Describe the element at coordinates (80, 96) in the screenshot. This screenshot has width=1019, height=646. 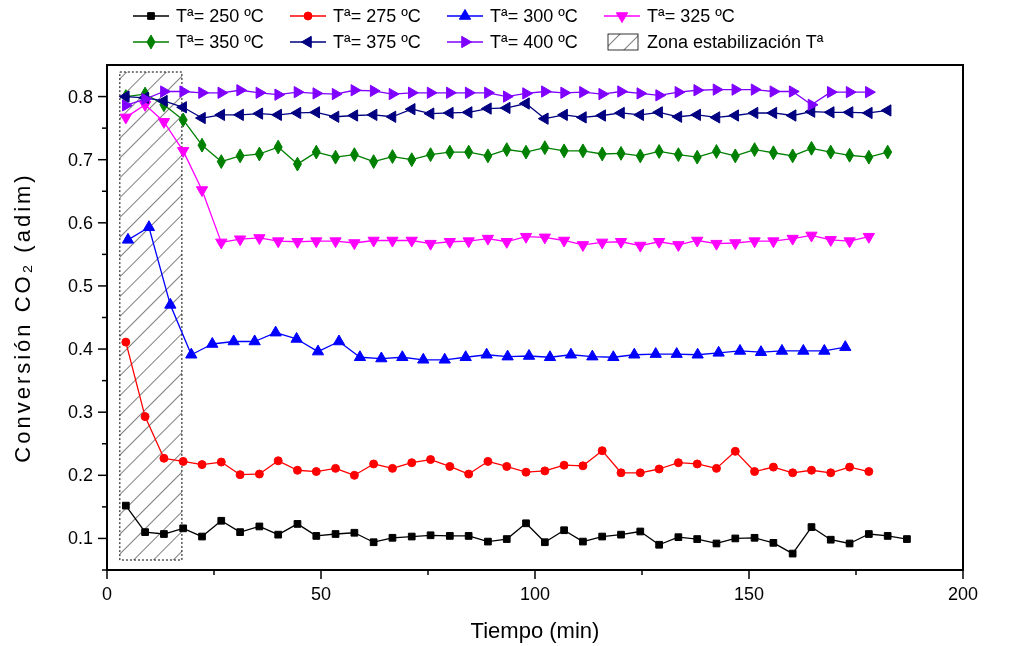
I see `y-tick-label: 0.8` at that location.